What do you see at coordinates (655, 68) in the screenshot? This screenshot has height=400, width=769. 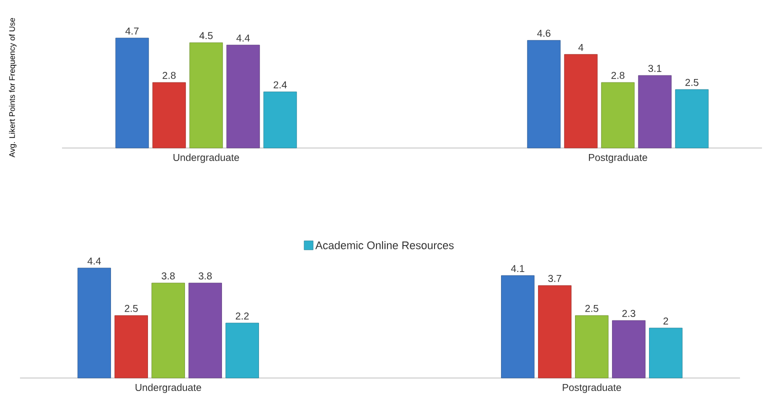 I see `data-label: 3.1` at bounding box center [655, 68].